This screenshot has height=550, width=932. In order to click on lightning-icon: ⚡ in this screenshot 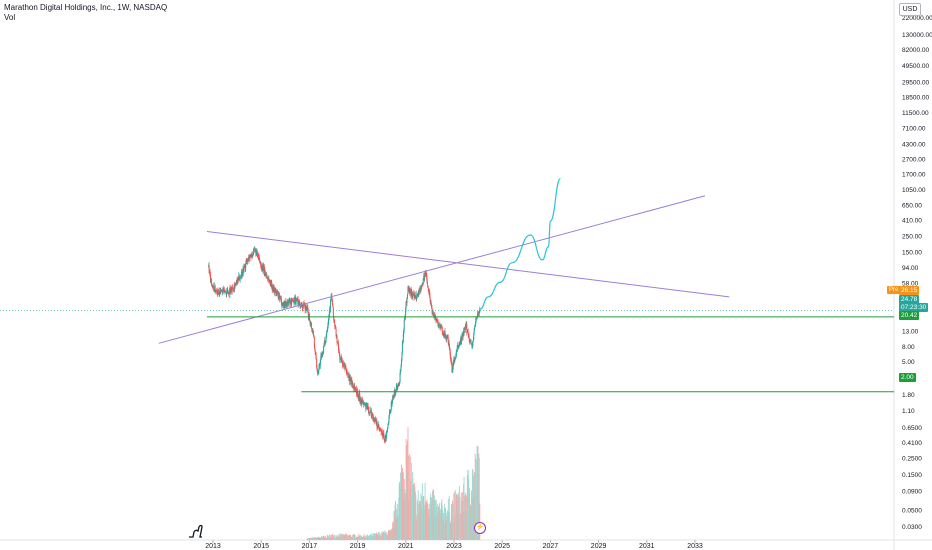, I will do `click(480, 528)`.